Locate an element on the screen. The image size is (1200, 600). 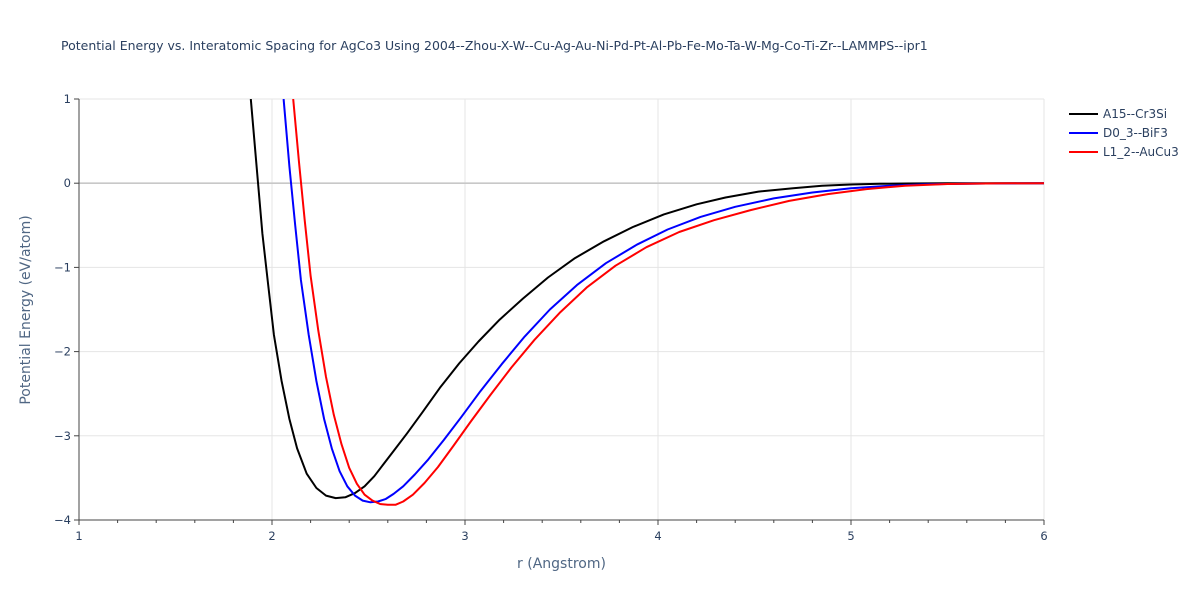
legend: A15--Cr3Si D0_3--BiF3 L1_2--AuCu3 is located at coordinates (1124, 133).